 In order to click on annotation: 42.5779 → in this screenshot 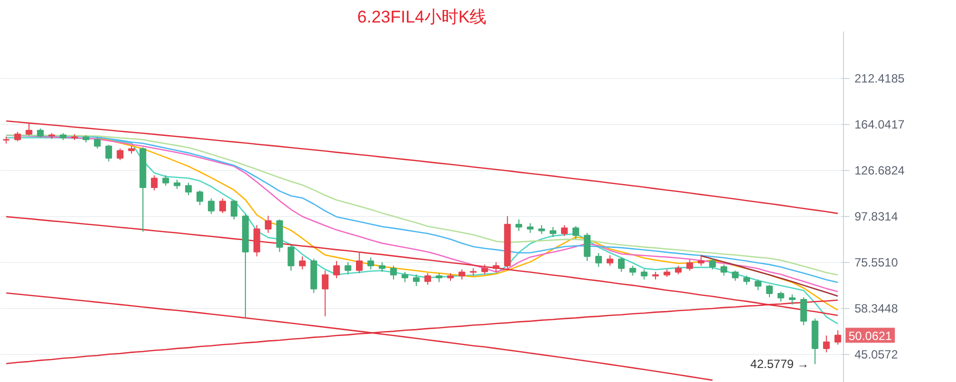, I will do `click(780, 364)`.